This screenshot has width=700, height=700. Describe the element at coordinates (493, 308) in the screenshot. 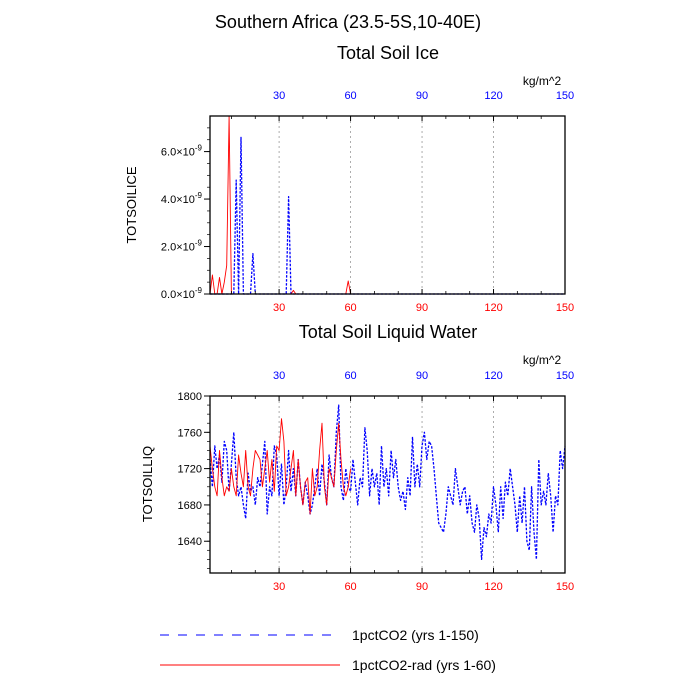

I see `soil-ice-x-tick-label-bottom: 120` at that location.